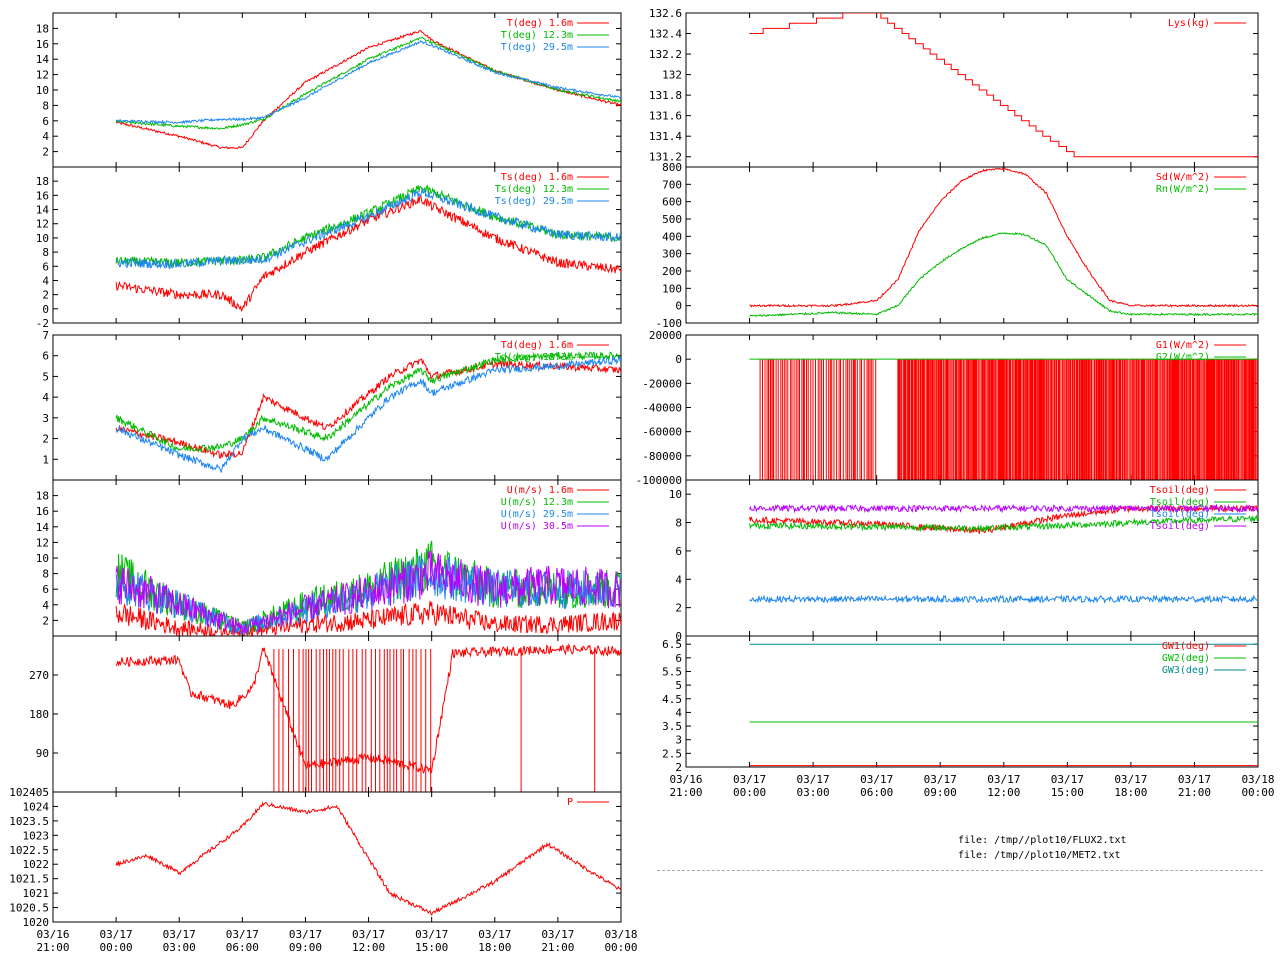 This screenshot has height=960, width=1280. What do you see at coordinates (42, 28) in the screenshot?
I see `y-tick-label: 18` at bounding box center [42, 28].